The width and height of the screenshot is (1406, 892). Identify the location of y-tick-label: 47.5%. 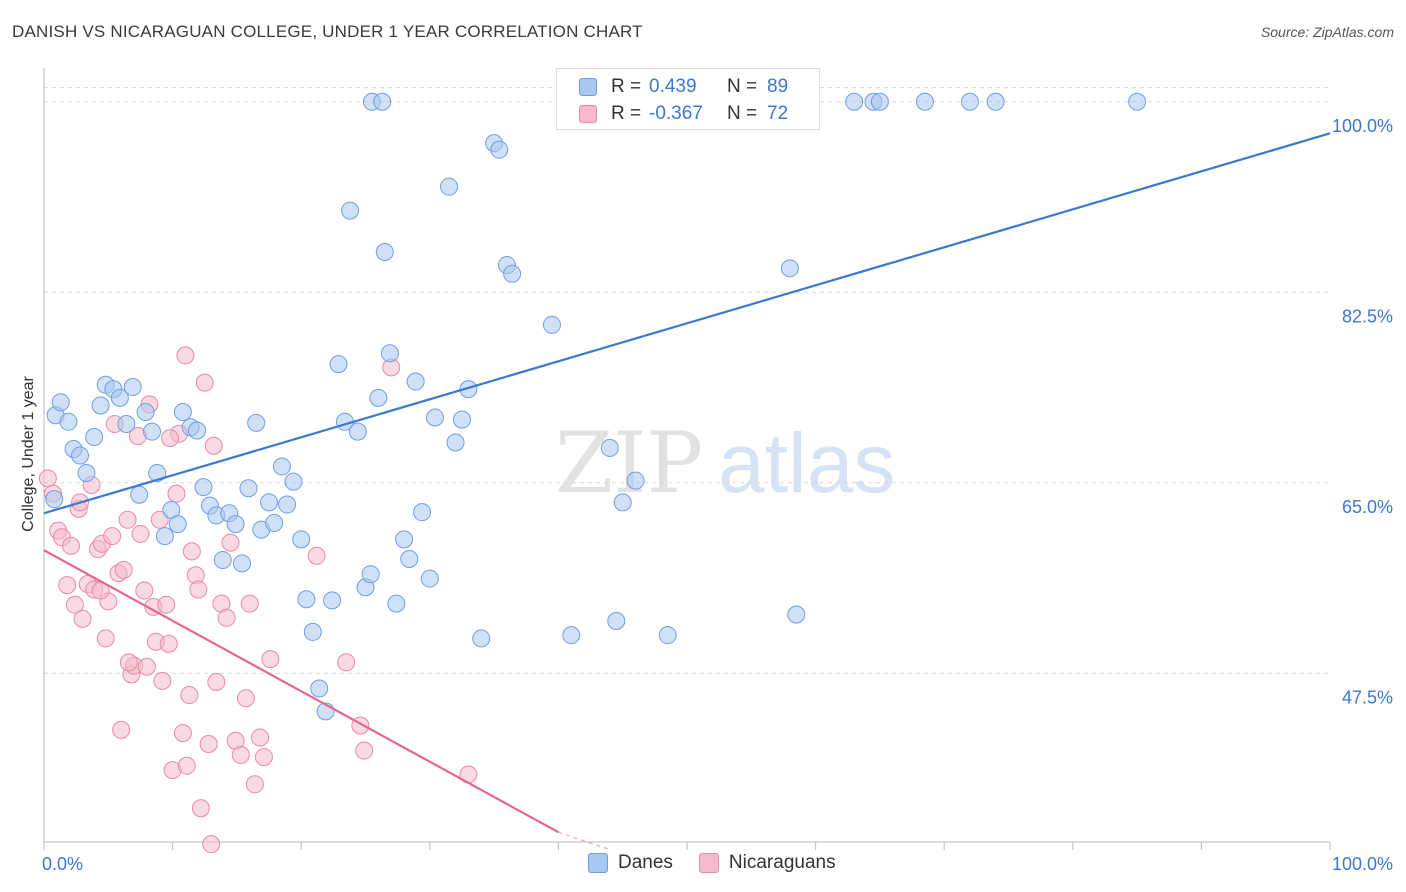
(1367, 697).